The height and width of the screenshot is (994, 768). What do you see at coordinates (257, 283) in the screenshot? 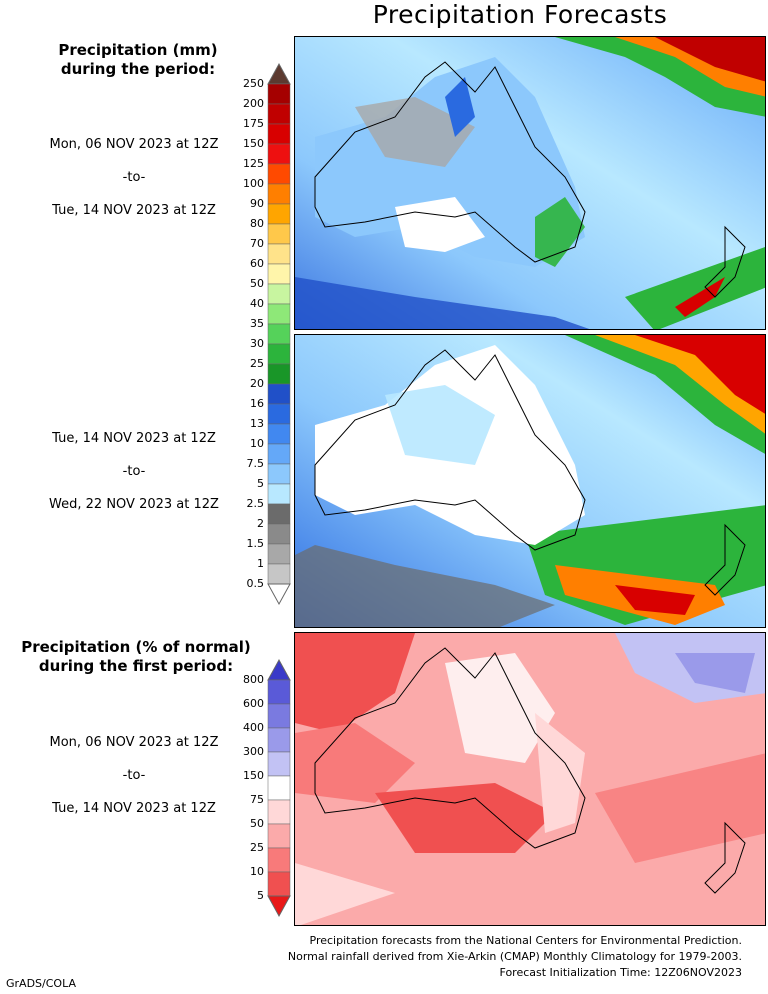
I see `amount-colorbar-tick-label: 50` at bounding box center [257, 283].